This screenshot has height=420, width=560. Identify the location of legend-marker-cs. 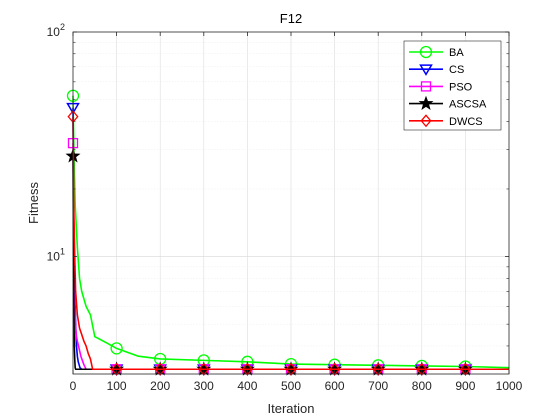
(426, 70).